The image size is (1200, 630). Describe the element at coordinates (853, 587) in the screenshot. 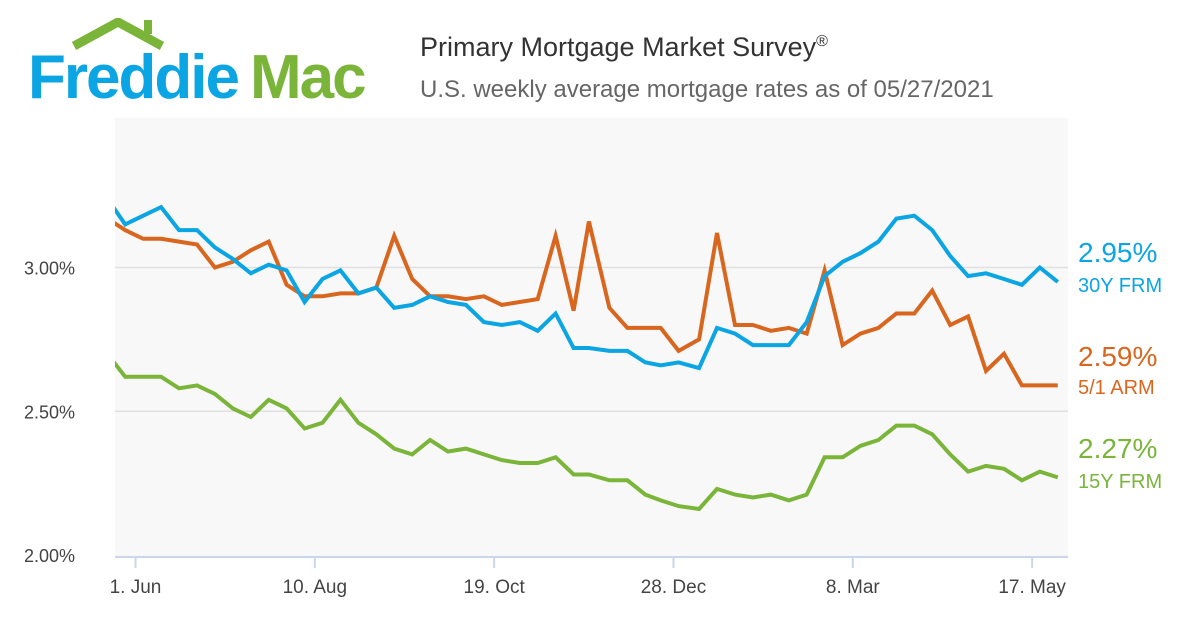

I see `x-tick-label: 8. Mar` at that location.